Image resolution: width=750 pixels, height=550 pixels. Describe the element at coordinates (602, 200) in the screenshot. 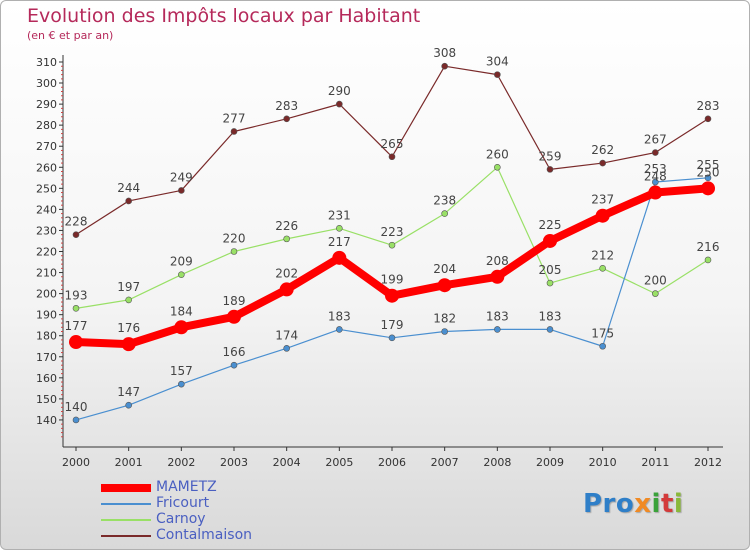

I see `data-label: 237` at that location.